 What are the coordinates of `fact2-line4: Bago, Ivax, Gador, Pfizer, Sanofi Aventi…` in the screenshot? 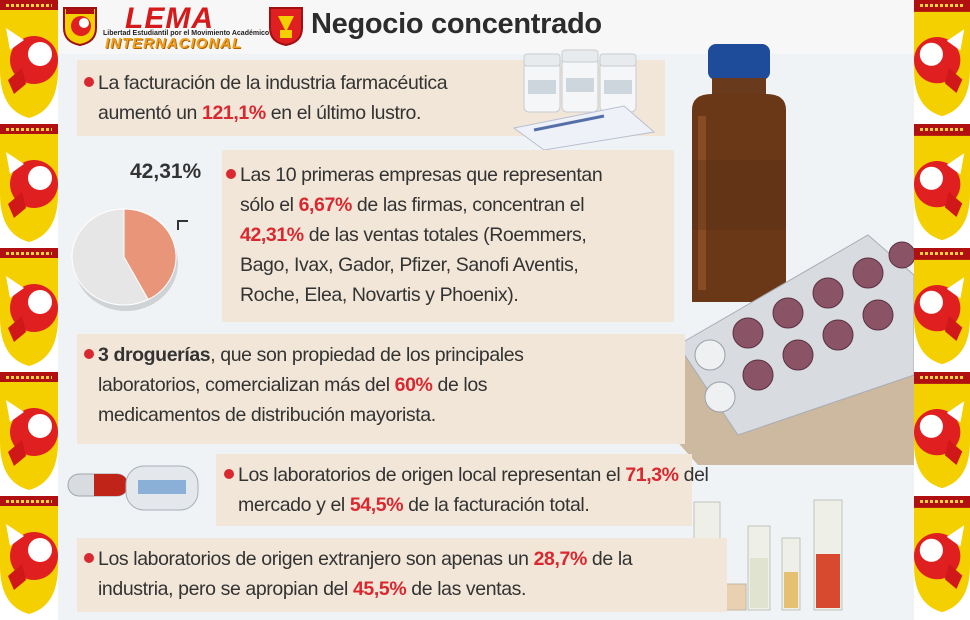 It's located at (409, 265).